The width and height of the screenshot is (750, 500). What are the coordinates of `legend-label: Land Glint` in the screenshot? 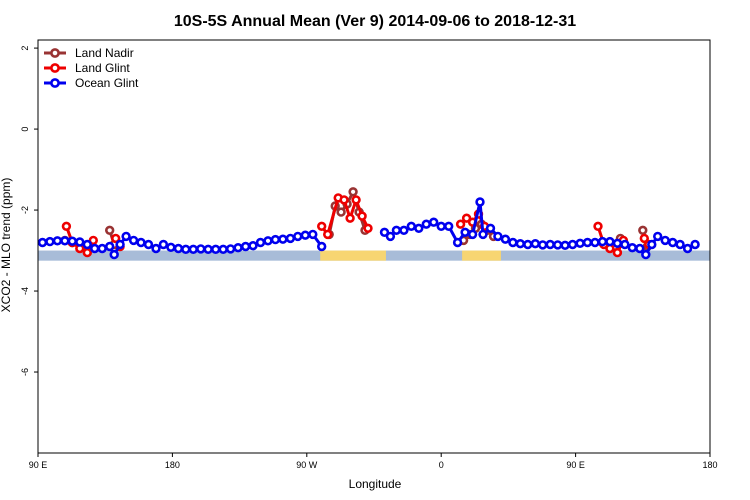 It's located at (102, 68).